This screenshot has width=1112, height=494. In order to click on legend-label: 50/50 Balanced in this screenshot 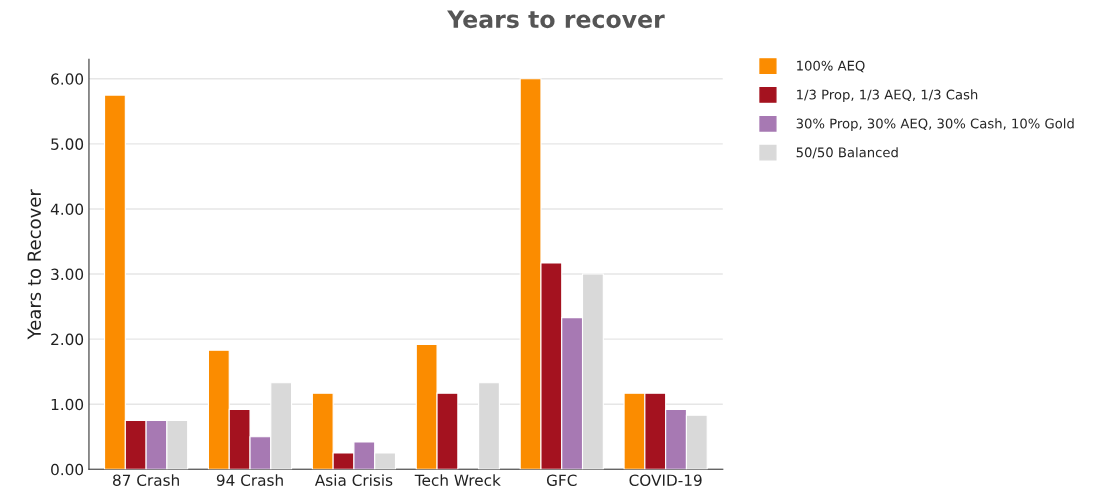, I will do `click(847, 153)`.